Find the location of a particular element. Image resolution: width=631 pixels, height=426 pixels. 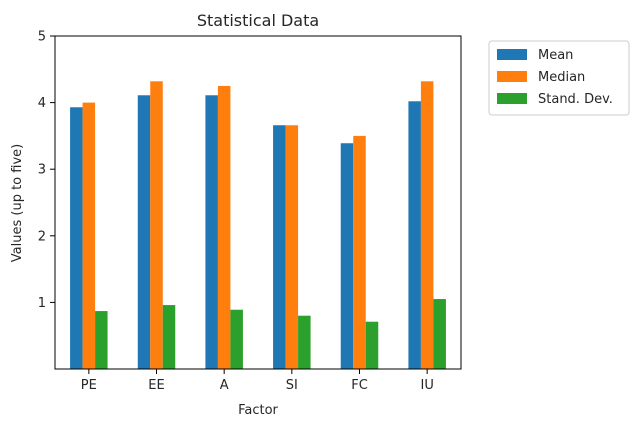

legend-label: Median is located at coordinates (561, 77).